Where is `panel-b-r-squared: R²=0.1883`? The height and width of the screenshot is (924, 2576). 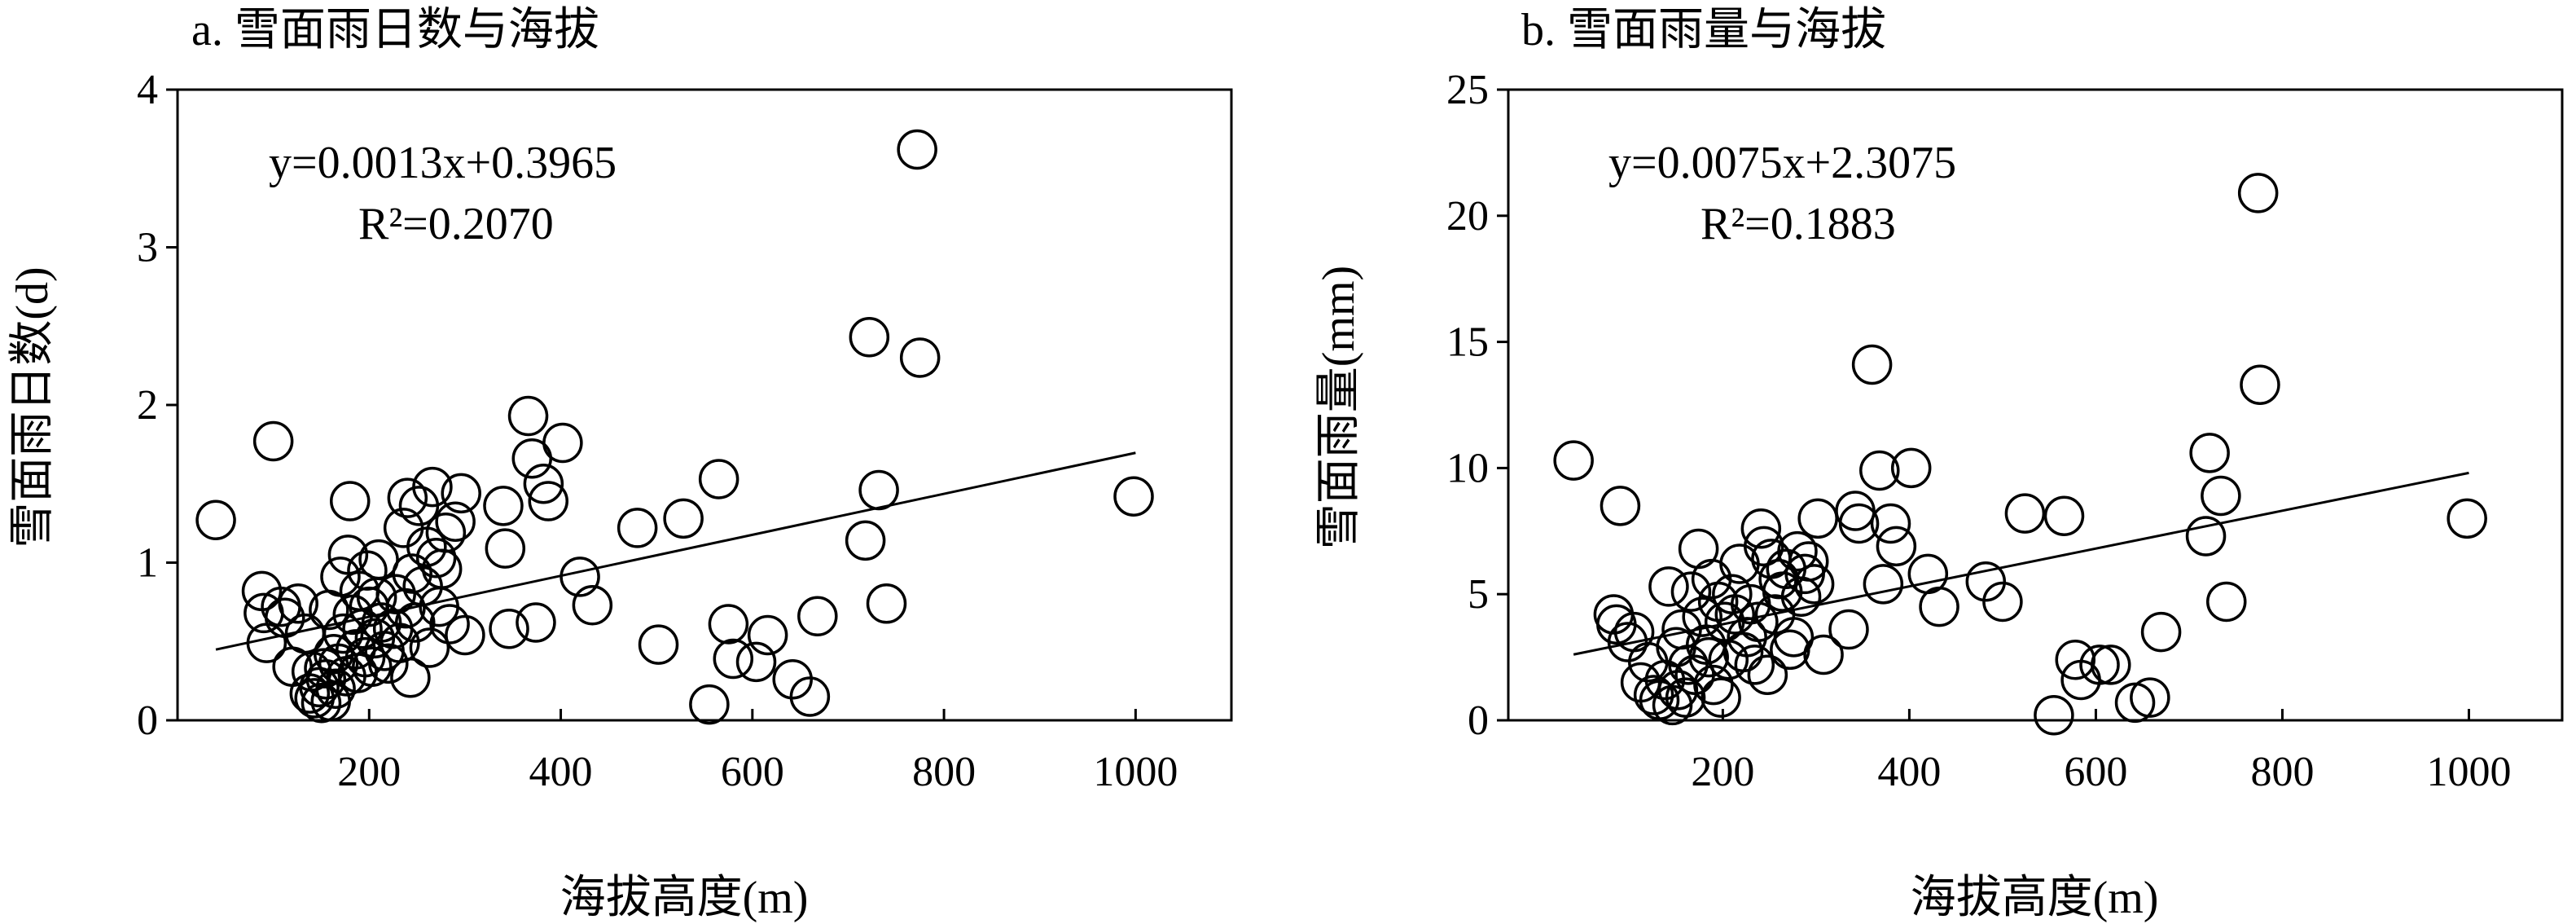
panel-b-r-squared: R²=0.1883 is located at coordinates (1798, 224).